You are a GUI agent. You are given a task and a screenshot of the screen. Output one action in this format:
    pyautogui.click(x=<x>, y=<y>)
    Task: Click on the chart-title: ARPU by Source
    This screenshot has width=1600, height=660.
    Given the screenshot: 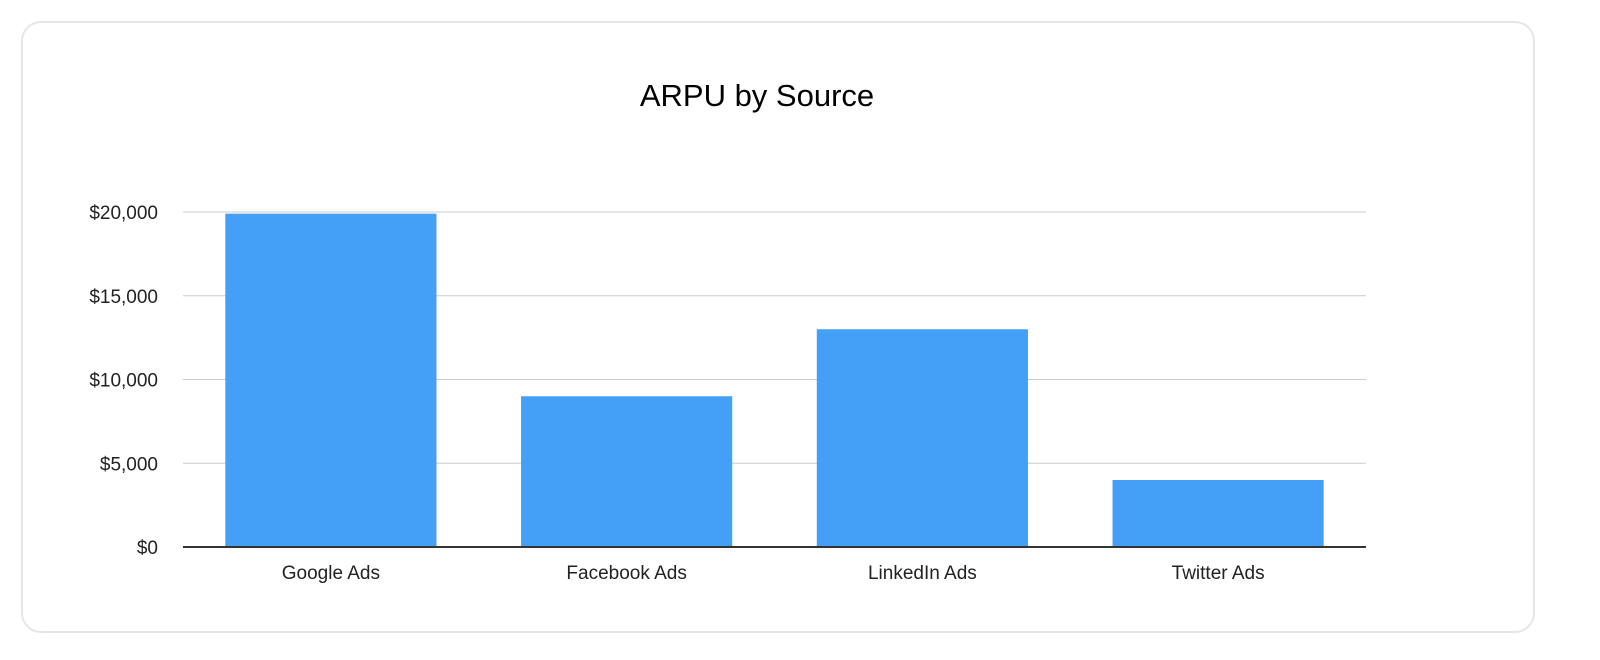 What is the action you would take?
    pyautogui.click(x=757, y=95)
    